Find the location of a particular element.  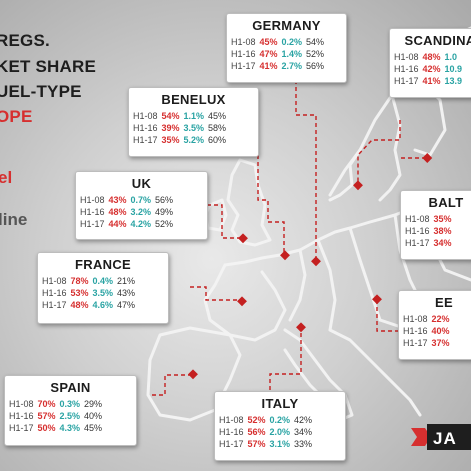

electric-share: 3.2% is located at coordinates (141, 212).